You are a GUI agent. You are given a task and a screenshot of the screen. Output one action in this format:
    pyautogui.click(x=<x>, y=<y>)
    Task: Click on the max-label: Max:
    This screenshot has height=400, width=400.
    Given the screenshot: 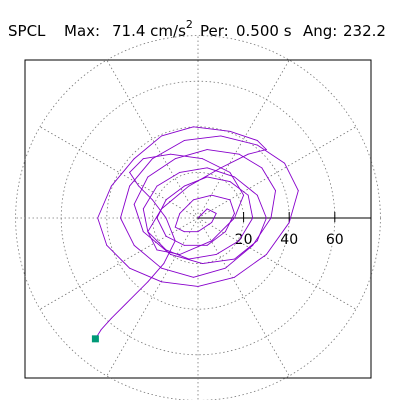 What is the action you would take?
    pyautogui.click(x=82, y=31)
    